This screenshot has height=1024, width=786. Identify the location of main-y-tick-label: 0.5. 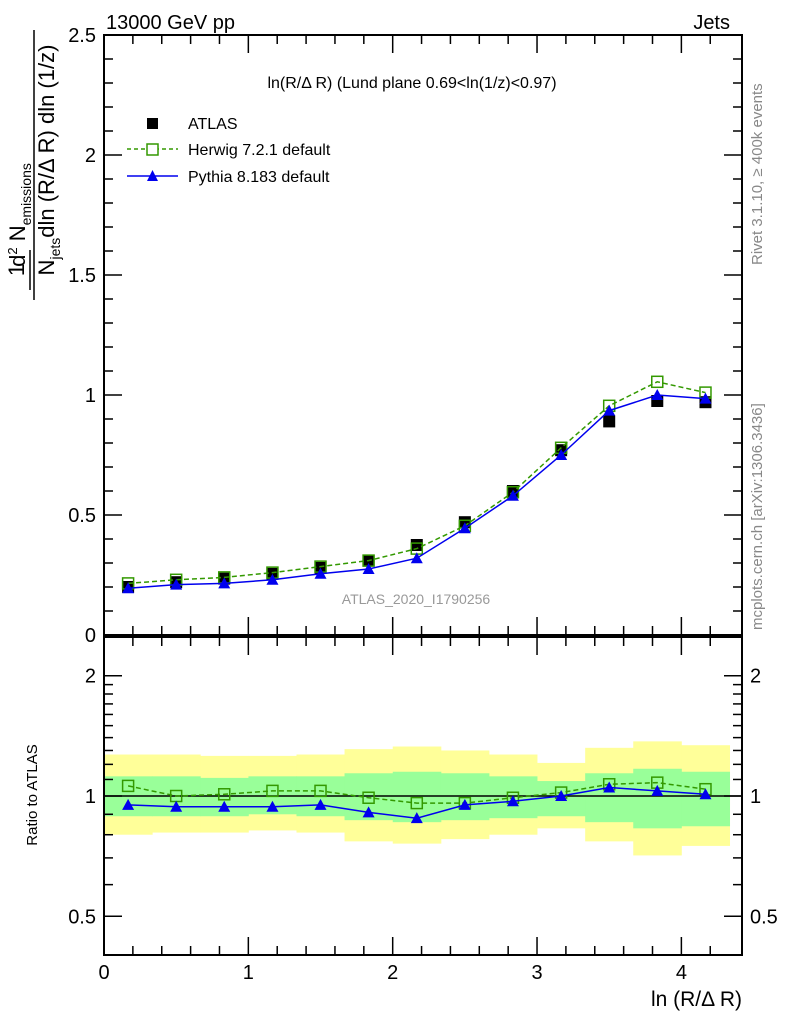
(82, 516).